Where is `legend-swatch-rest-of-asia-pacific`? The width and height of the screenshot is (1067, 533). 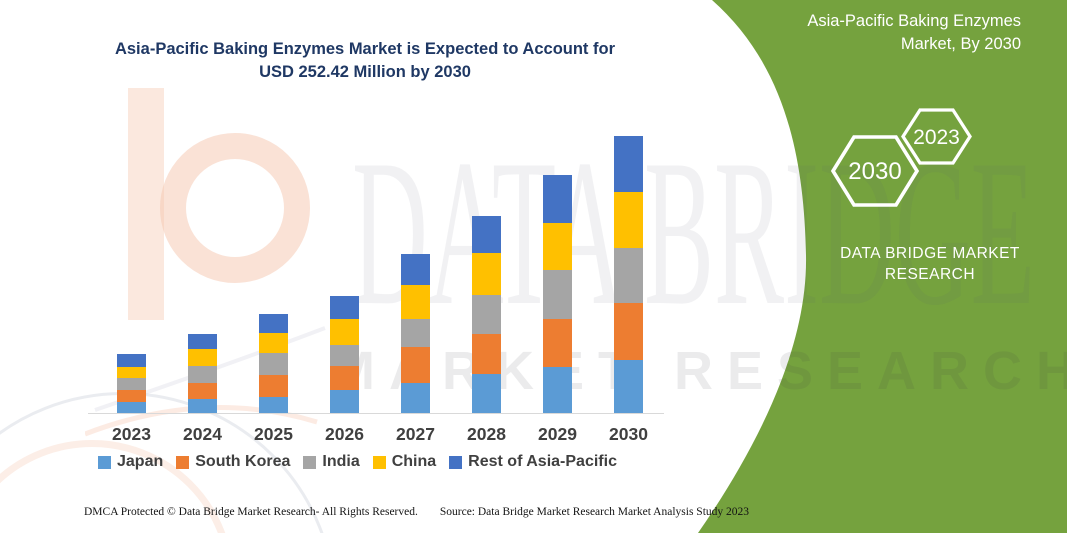 legend-swatch-rest-of-asia-pacific is located at coordinates (456, 462).